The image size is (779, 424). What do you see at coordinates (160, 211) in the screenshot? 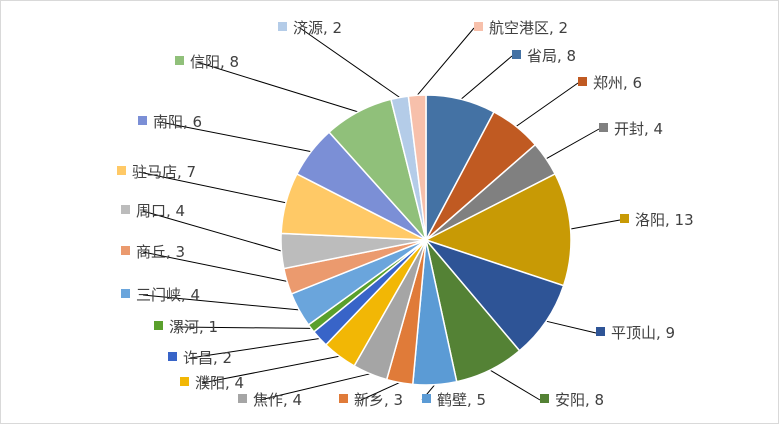
I see `data-label-15: 周口, 4` at bounding box center [160, 211].